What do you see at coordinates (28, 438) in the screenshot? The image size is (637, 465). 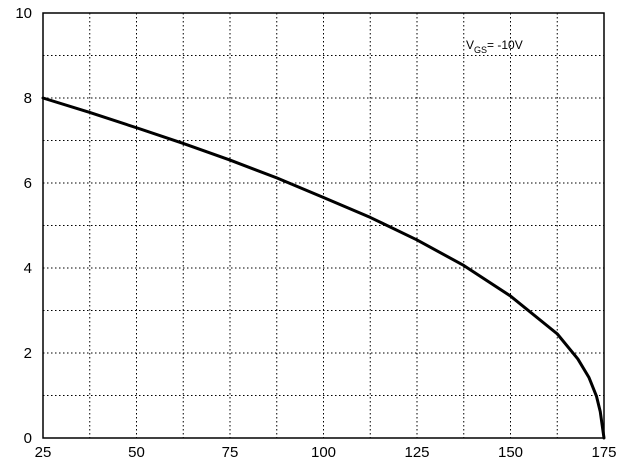 I see `y-tick-label: 0` at bounding box center [28, 438].